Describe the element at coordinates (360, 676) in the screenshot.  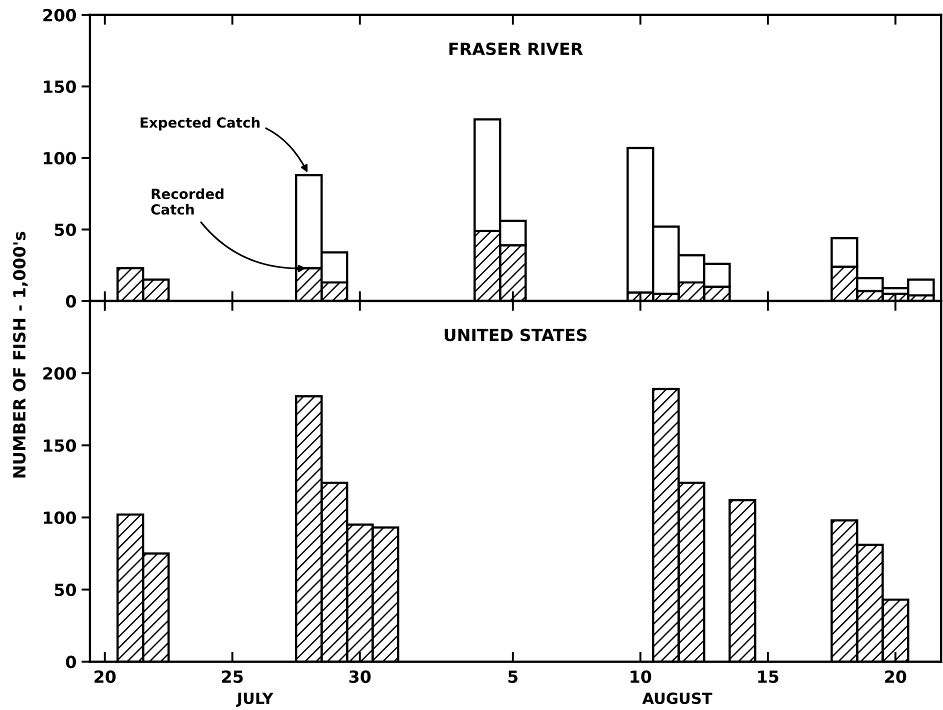
I see `x-tick-label: 30` at that location.